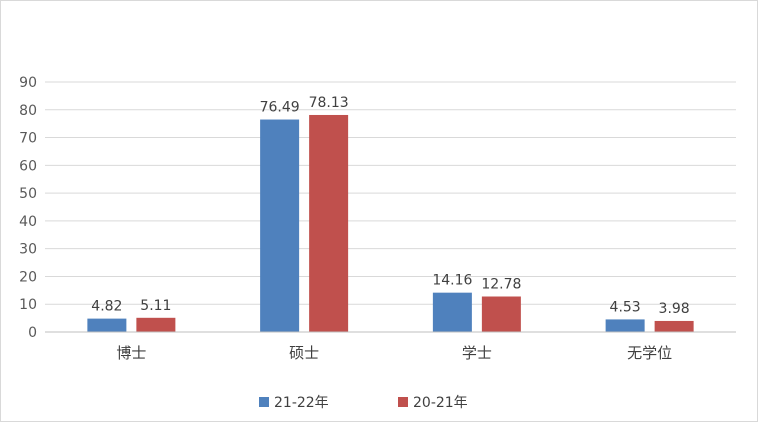 This screenshot has height=423, width=758. I want to click on x-category-label: 硕士, so click(304, 353).